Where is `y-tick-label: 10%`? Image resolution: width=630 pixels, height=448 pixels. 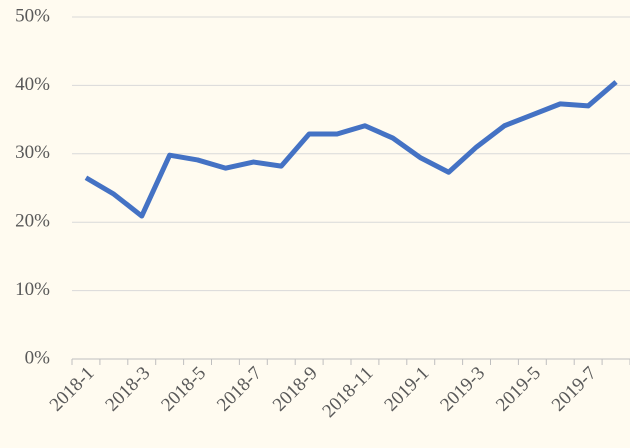
y-tick-label: 10% is located at coordinates (32, 289).